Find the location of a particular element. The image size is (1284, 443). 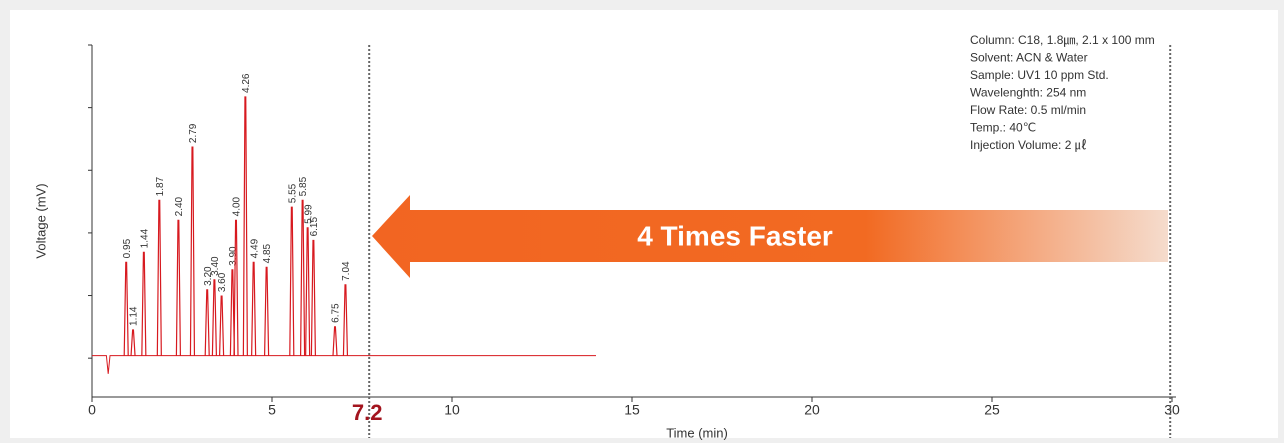

arrow-text: 4 Times Faster is located at coordinates (735, 235).